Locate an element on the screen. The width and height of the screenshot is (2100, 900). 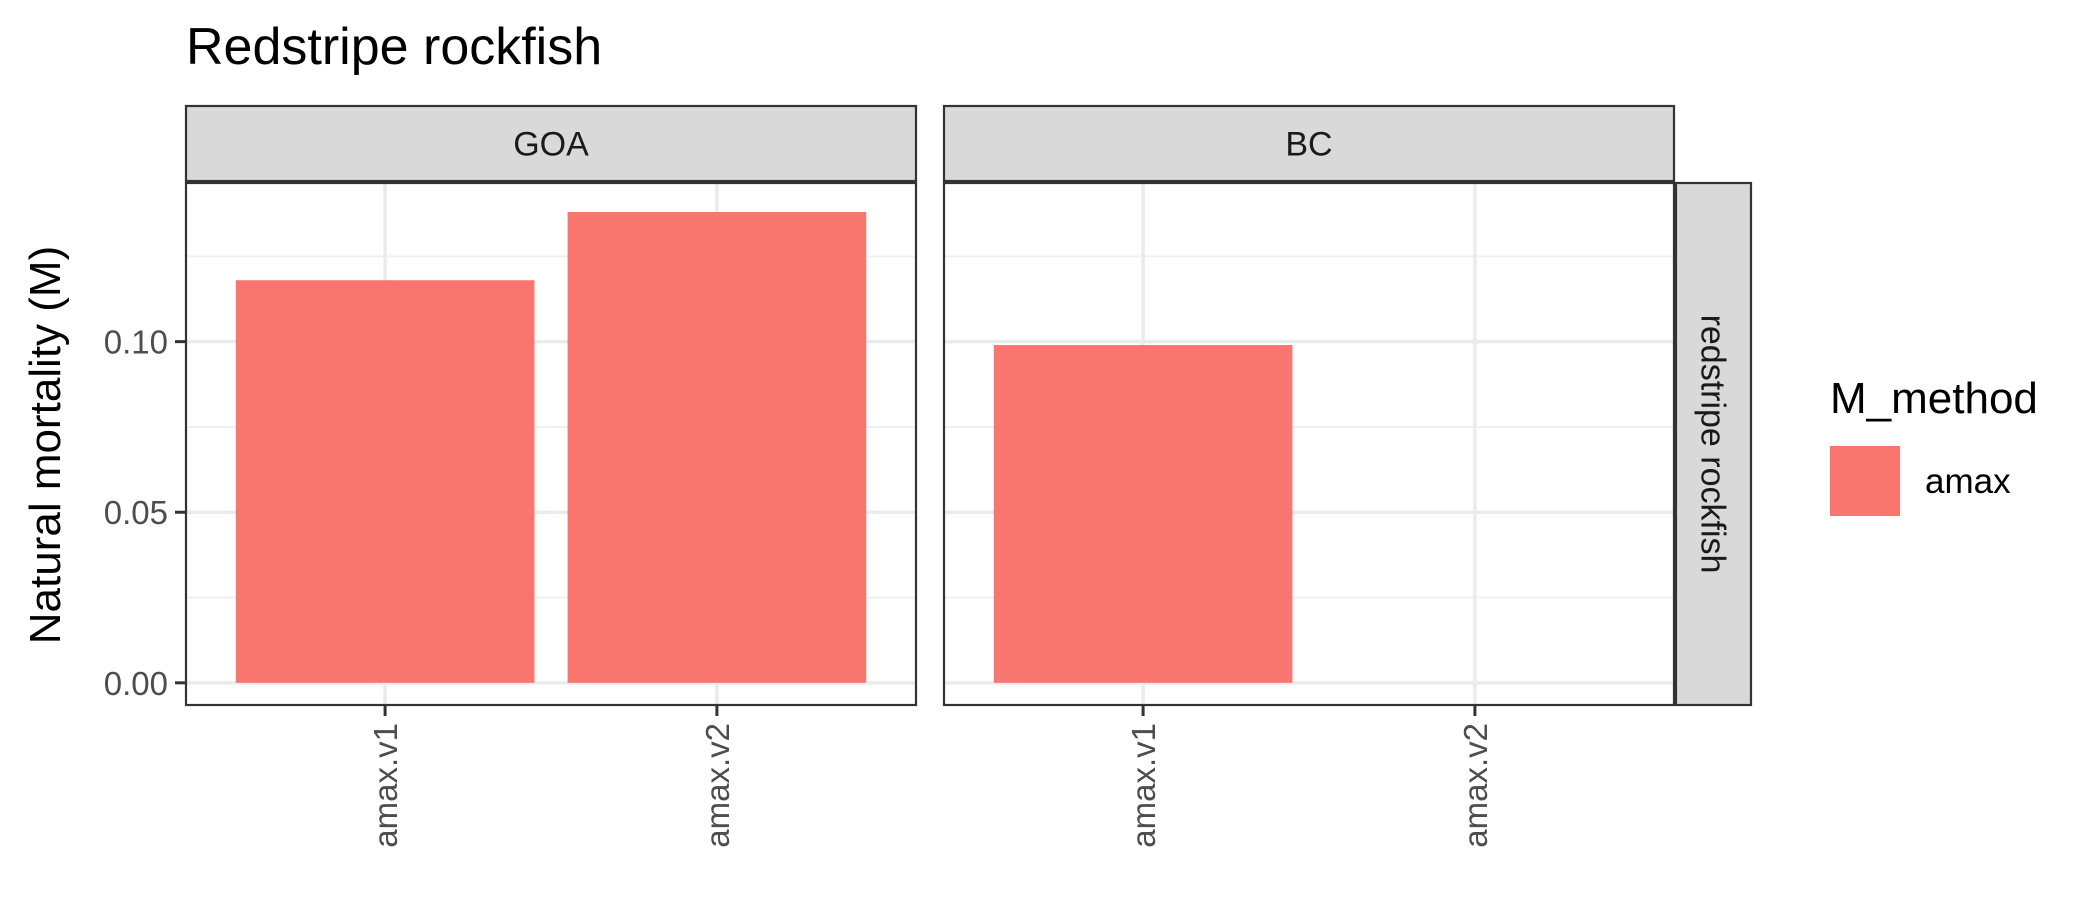
bar-goa-amax.v1 is located at coordinates (385, 481).